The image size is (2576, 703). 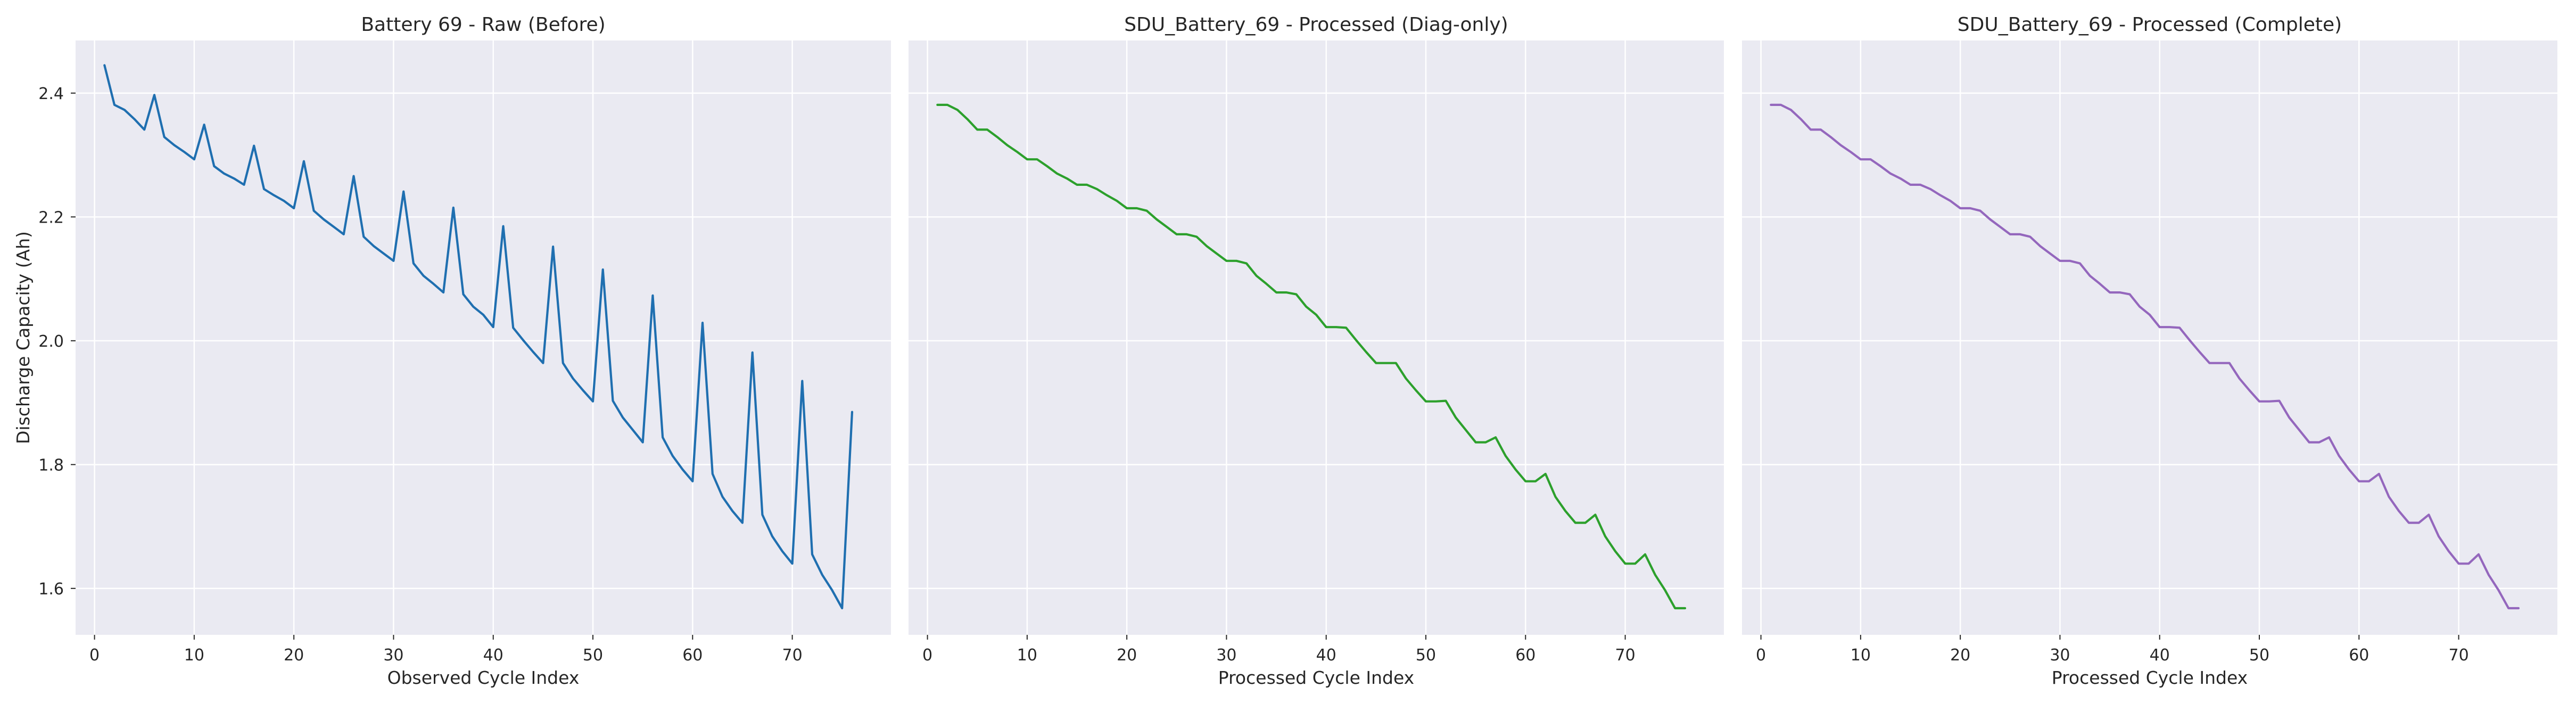 What do you see at coordinates (51, 342) in the screenshot?
I see `y-tick-label: 2.0` at bounding box center [51, 342].